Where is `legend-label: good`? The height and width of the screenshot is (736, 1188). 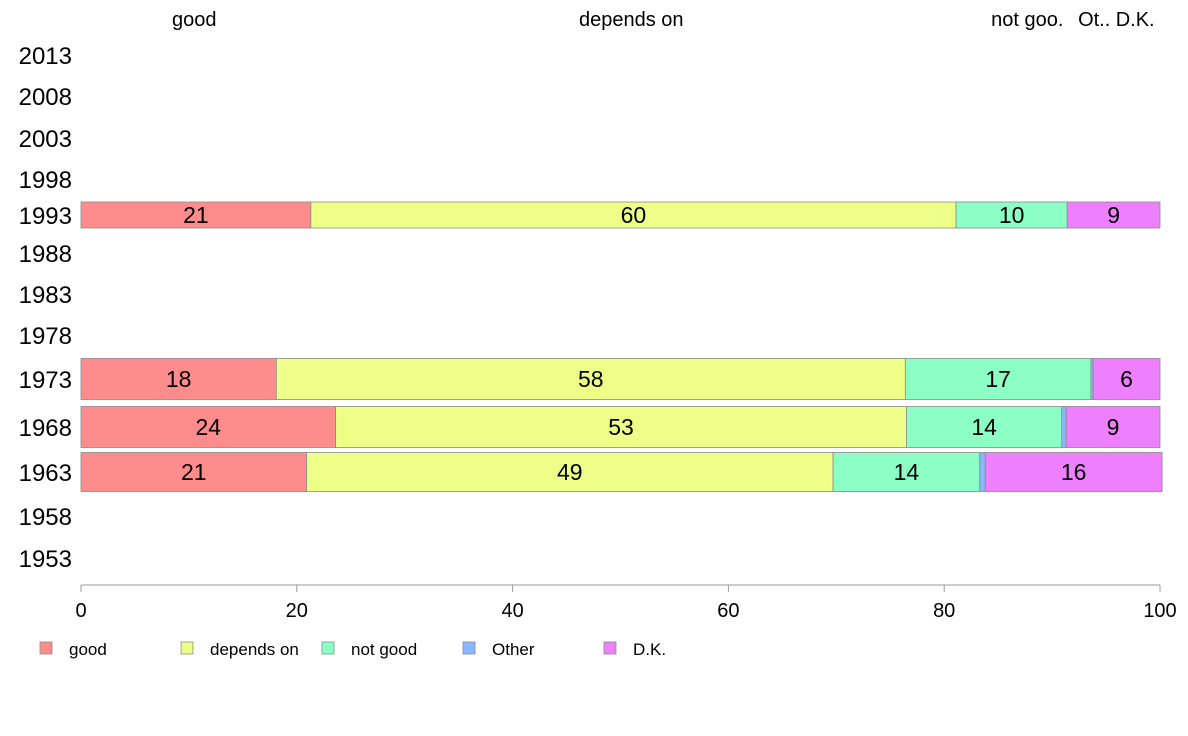 legend-label: good is located at coordinates (88, 649).